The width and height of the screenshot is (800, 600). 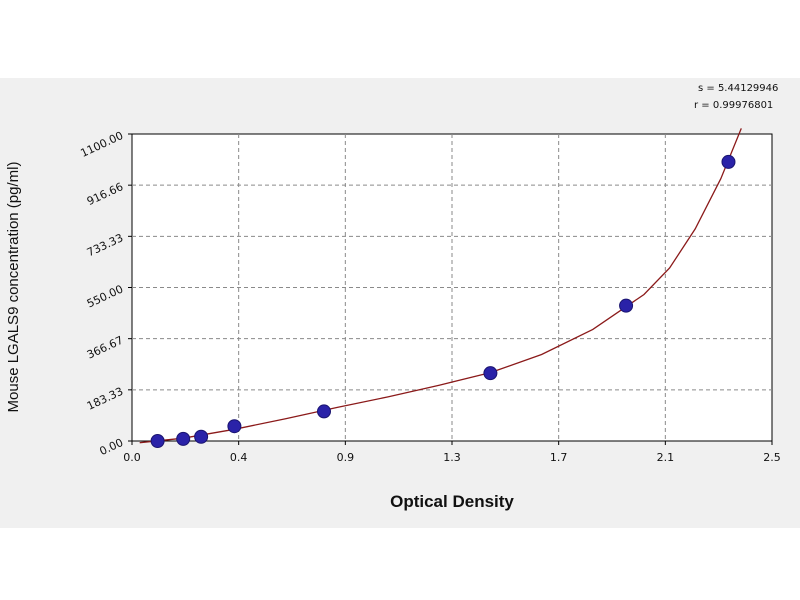 I want to click on y-tick-label: 183.33, so click(x=105, y=399).